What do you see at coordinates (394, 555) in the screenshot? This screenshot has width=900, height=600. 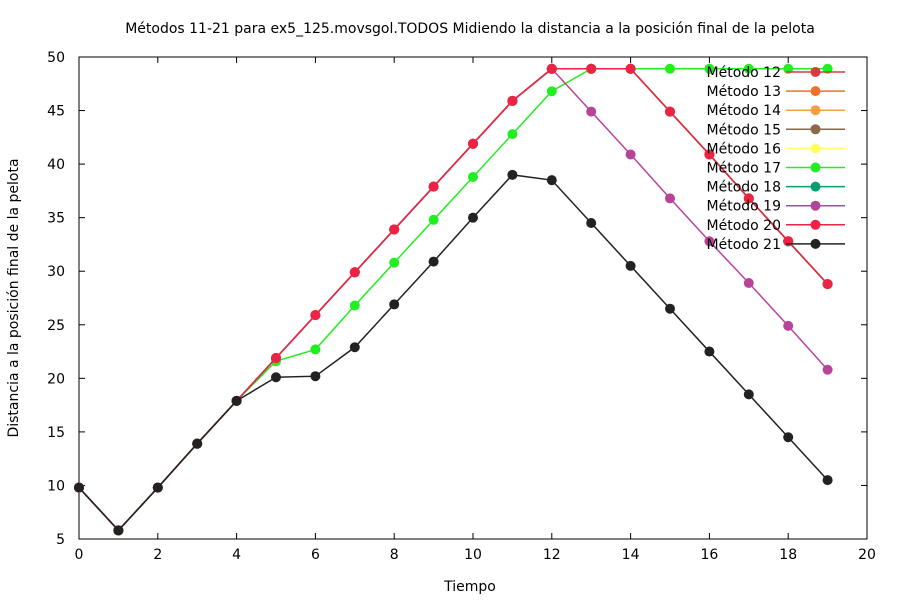 I see `x-tick-label: 8` at bounding box center [394, 555].